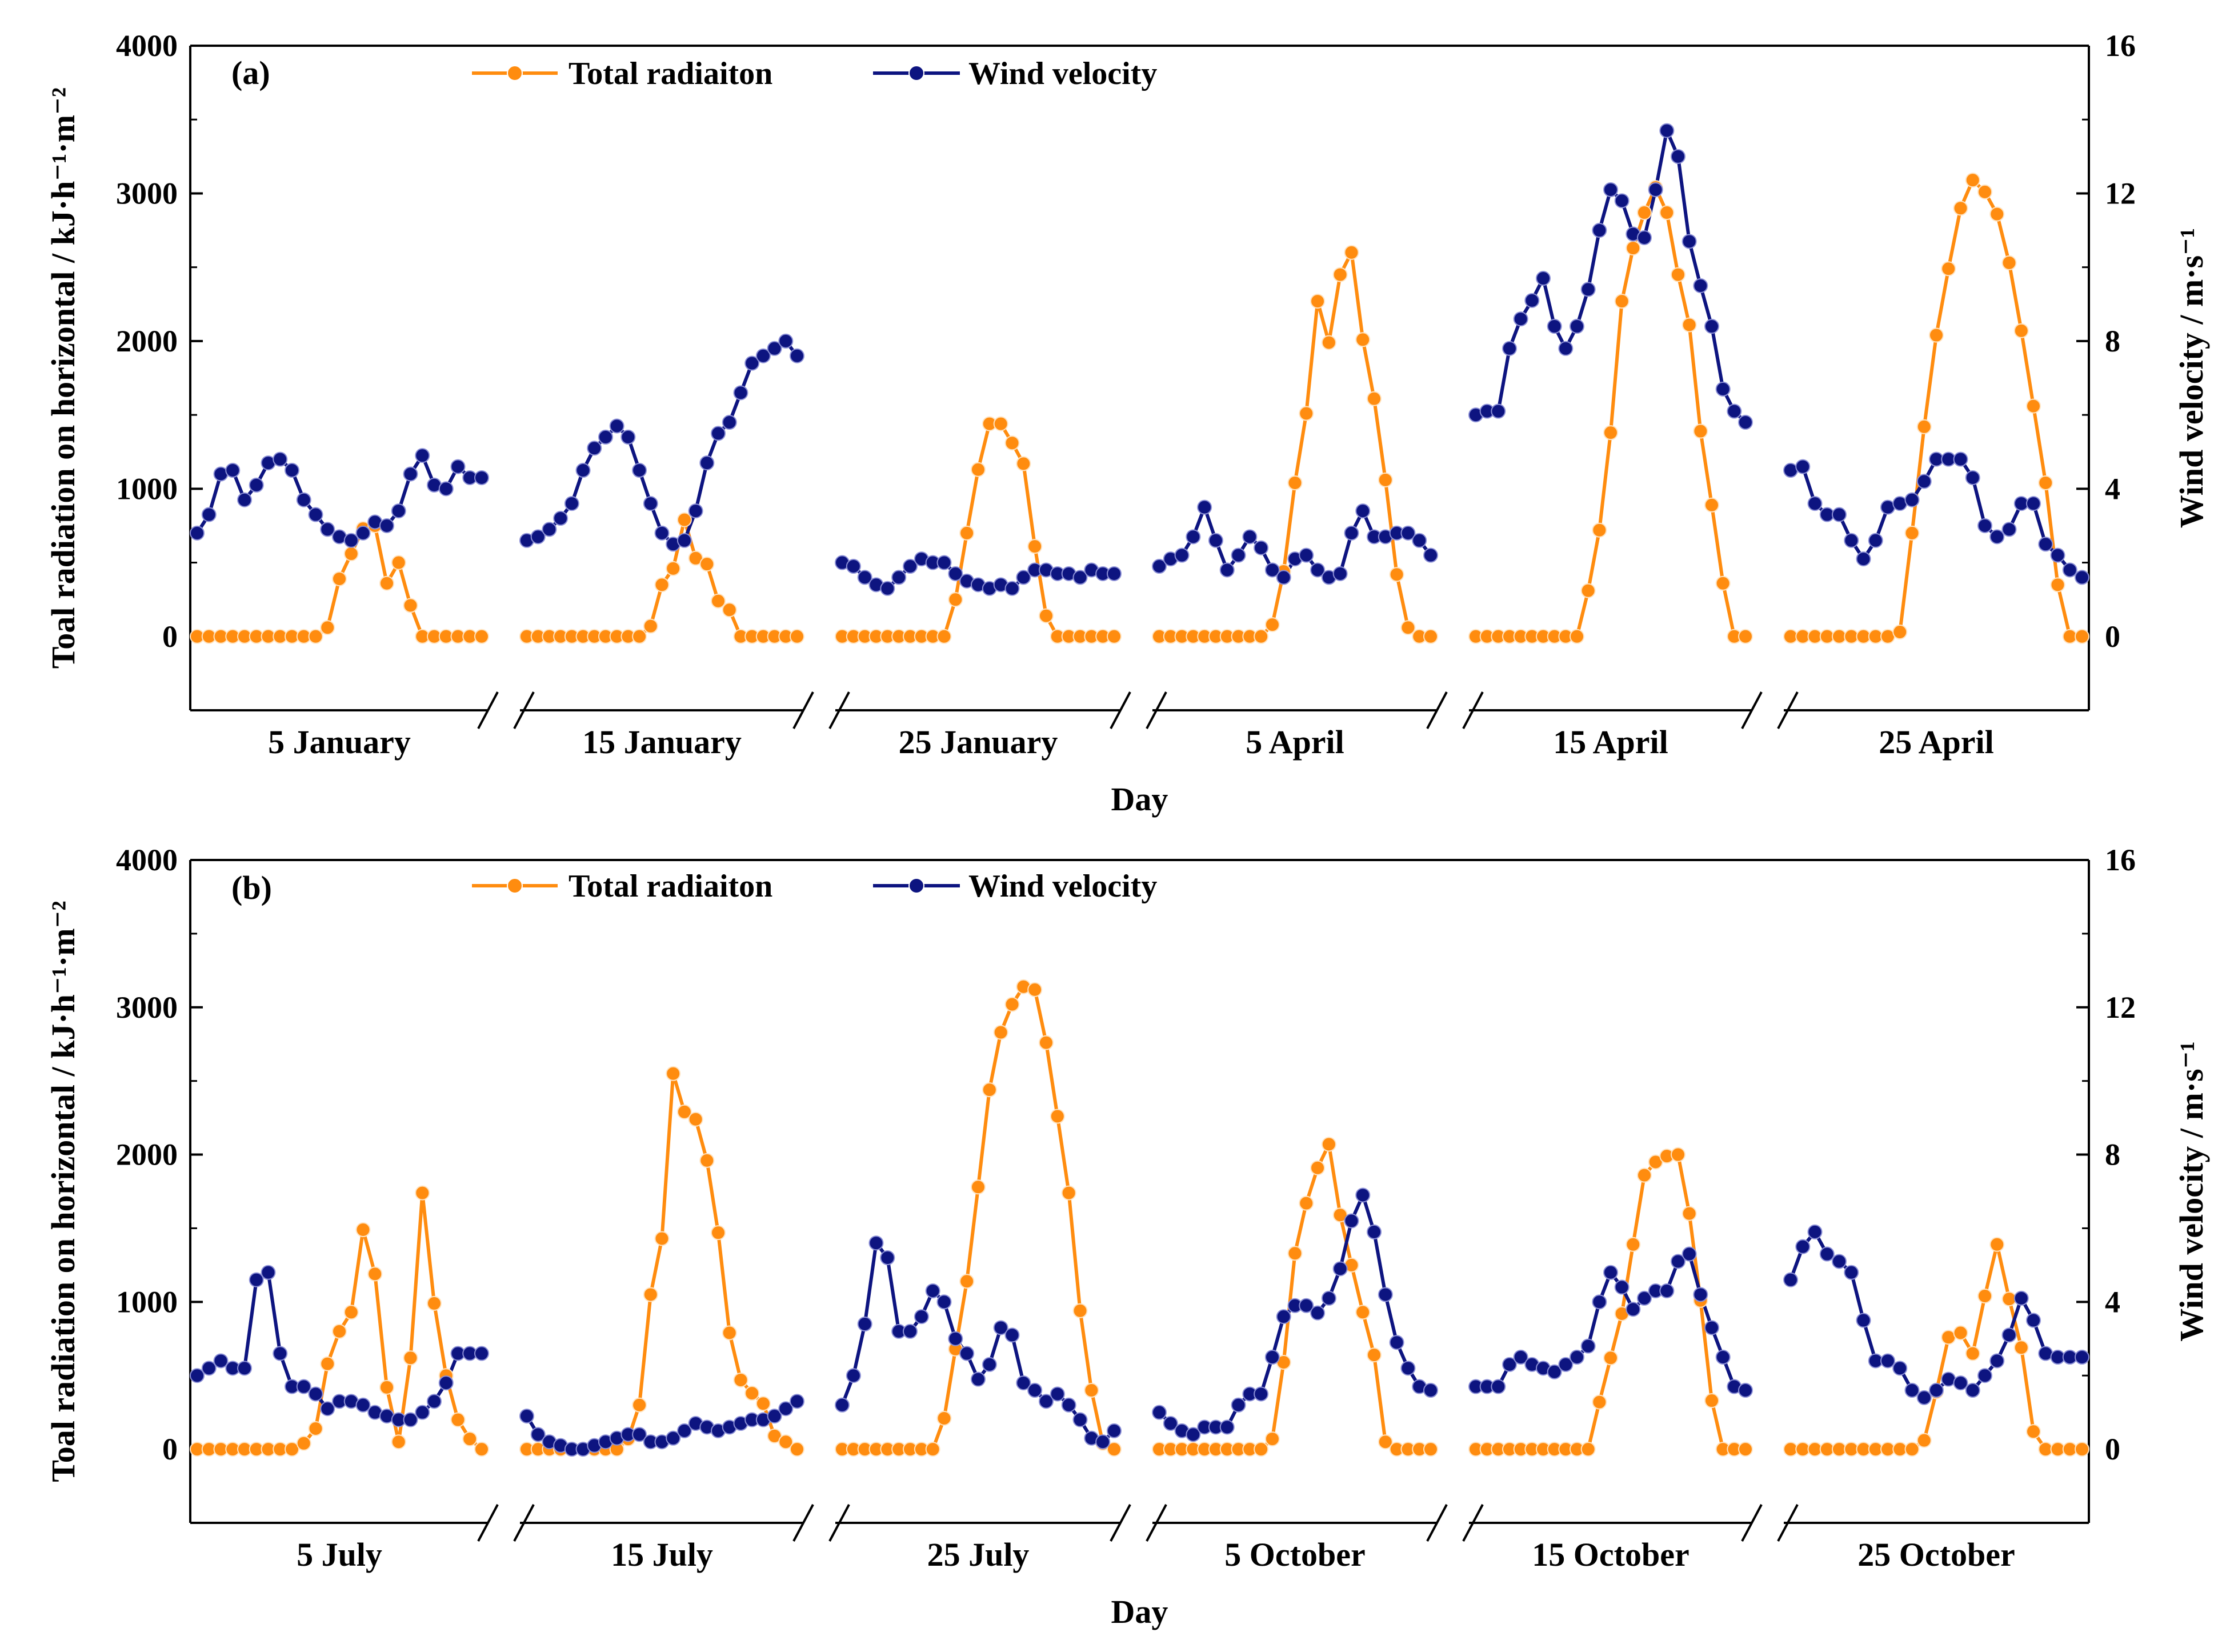 Image resolution: width=2238 pixels, height=1652 pixels. What do you see at coordinates (2112, 341) in the screenshot?
I see `right-tick-label: 8` at bounding box center [2112, 341].